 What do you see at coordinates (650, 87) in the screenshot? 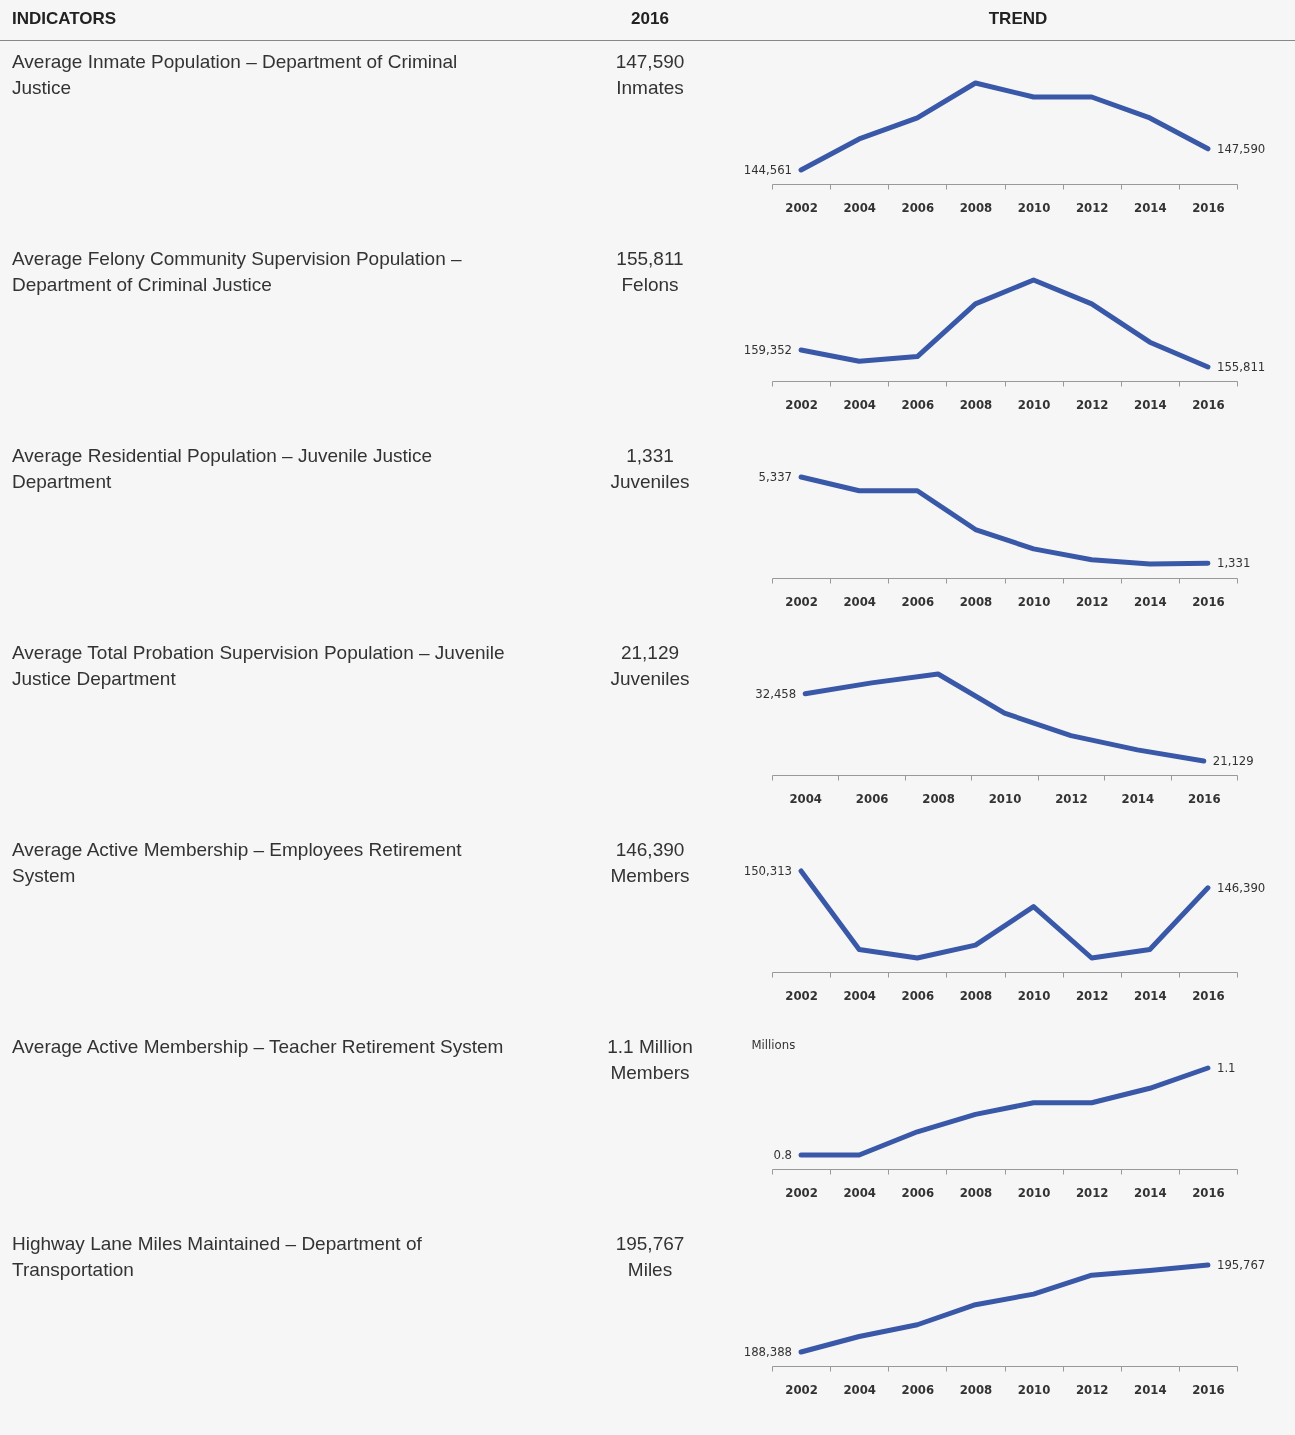
I see `text: Inmates` at bounding box center [650, 87].